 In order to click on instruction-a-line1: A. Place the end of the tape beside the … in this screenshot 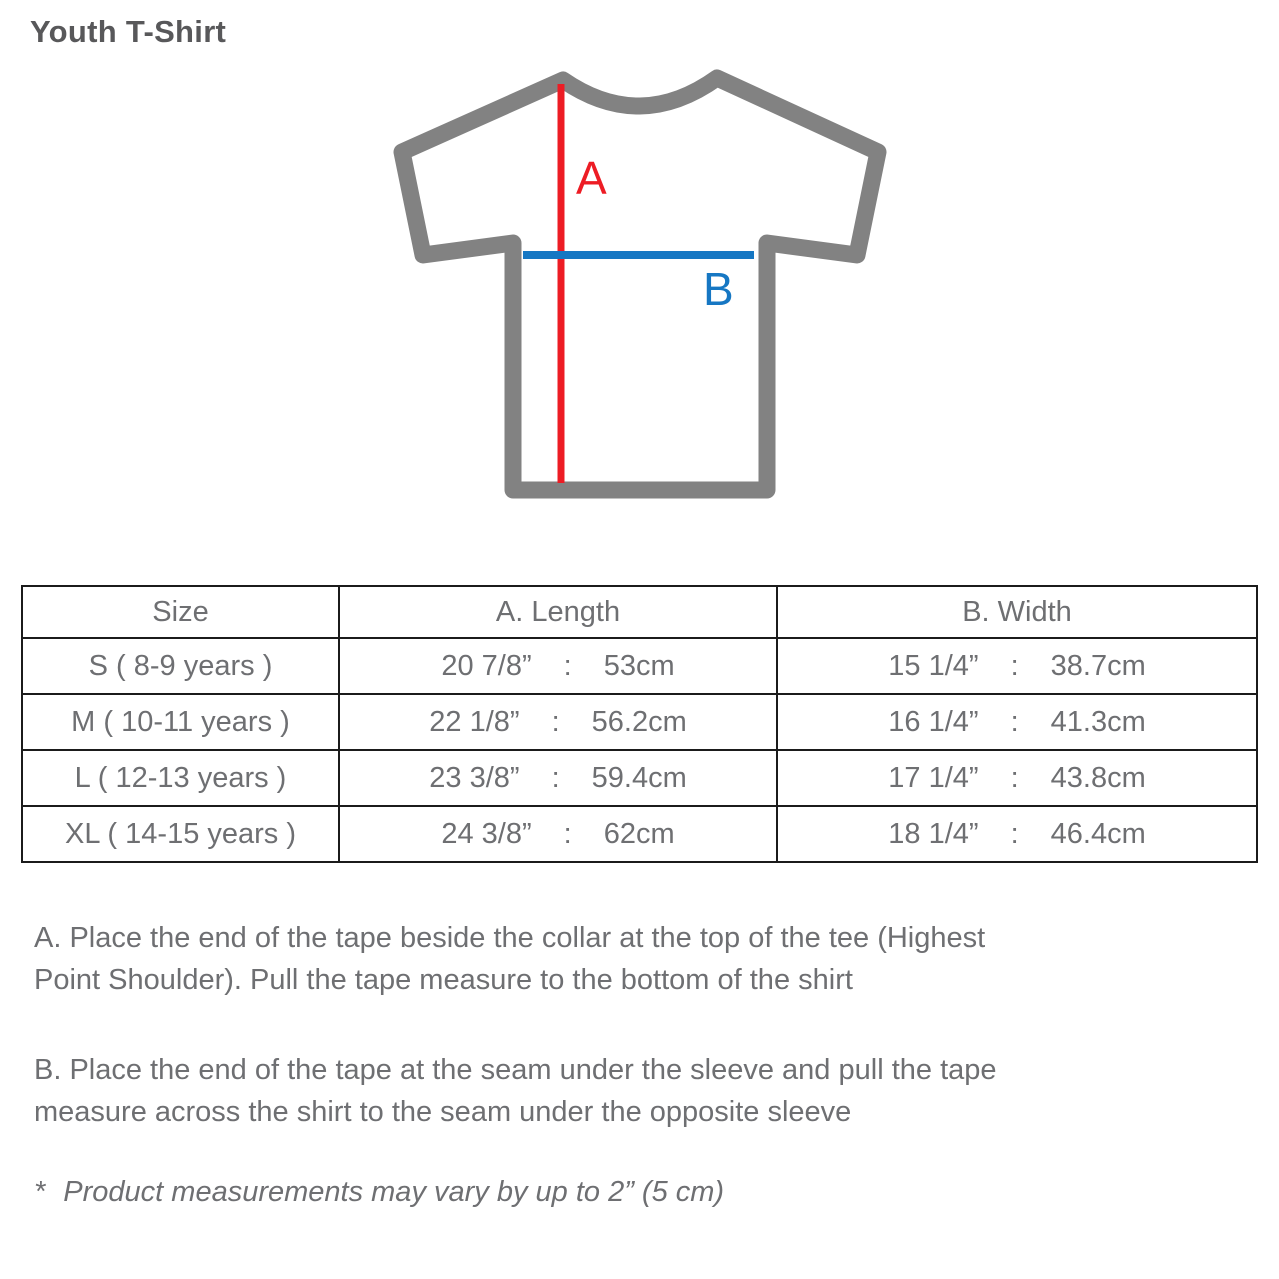, I will do `click(510, 938)`.